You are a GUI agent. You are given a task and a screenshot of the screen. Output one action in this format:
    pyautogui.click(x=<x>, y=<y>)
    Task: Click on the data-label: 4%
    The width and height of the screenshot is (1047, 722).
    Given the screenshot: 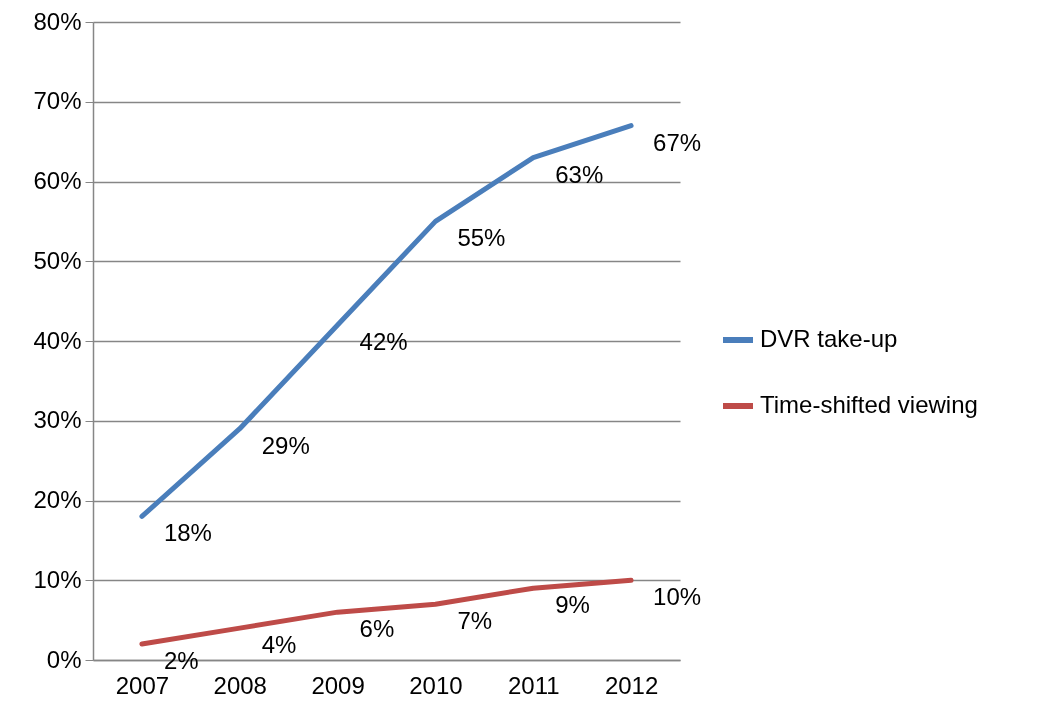 What is the action you would take?
    pyautogui.click(x=279, y=645)
    